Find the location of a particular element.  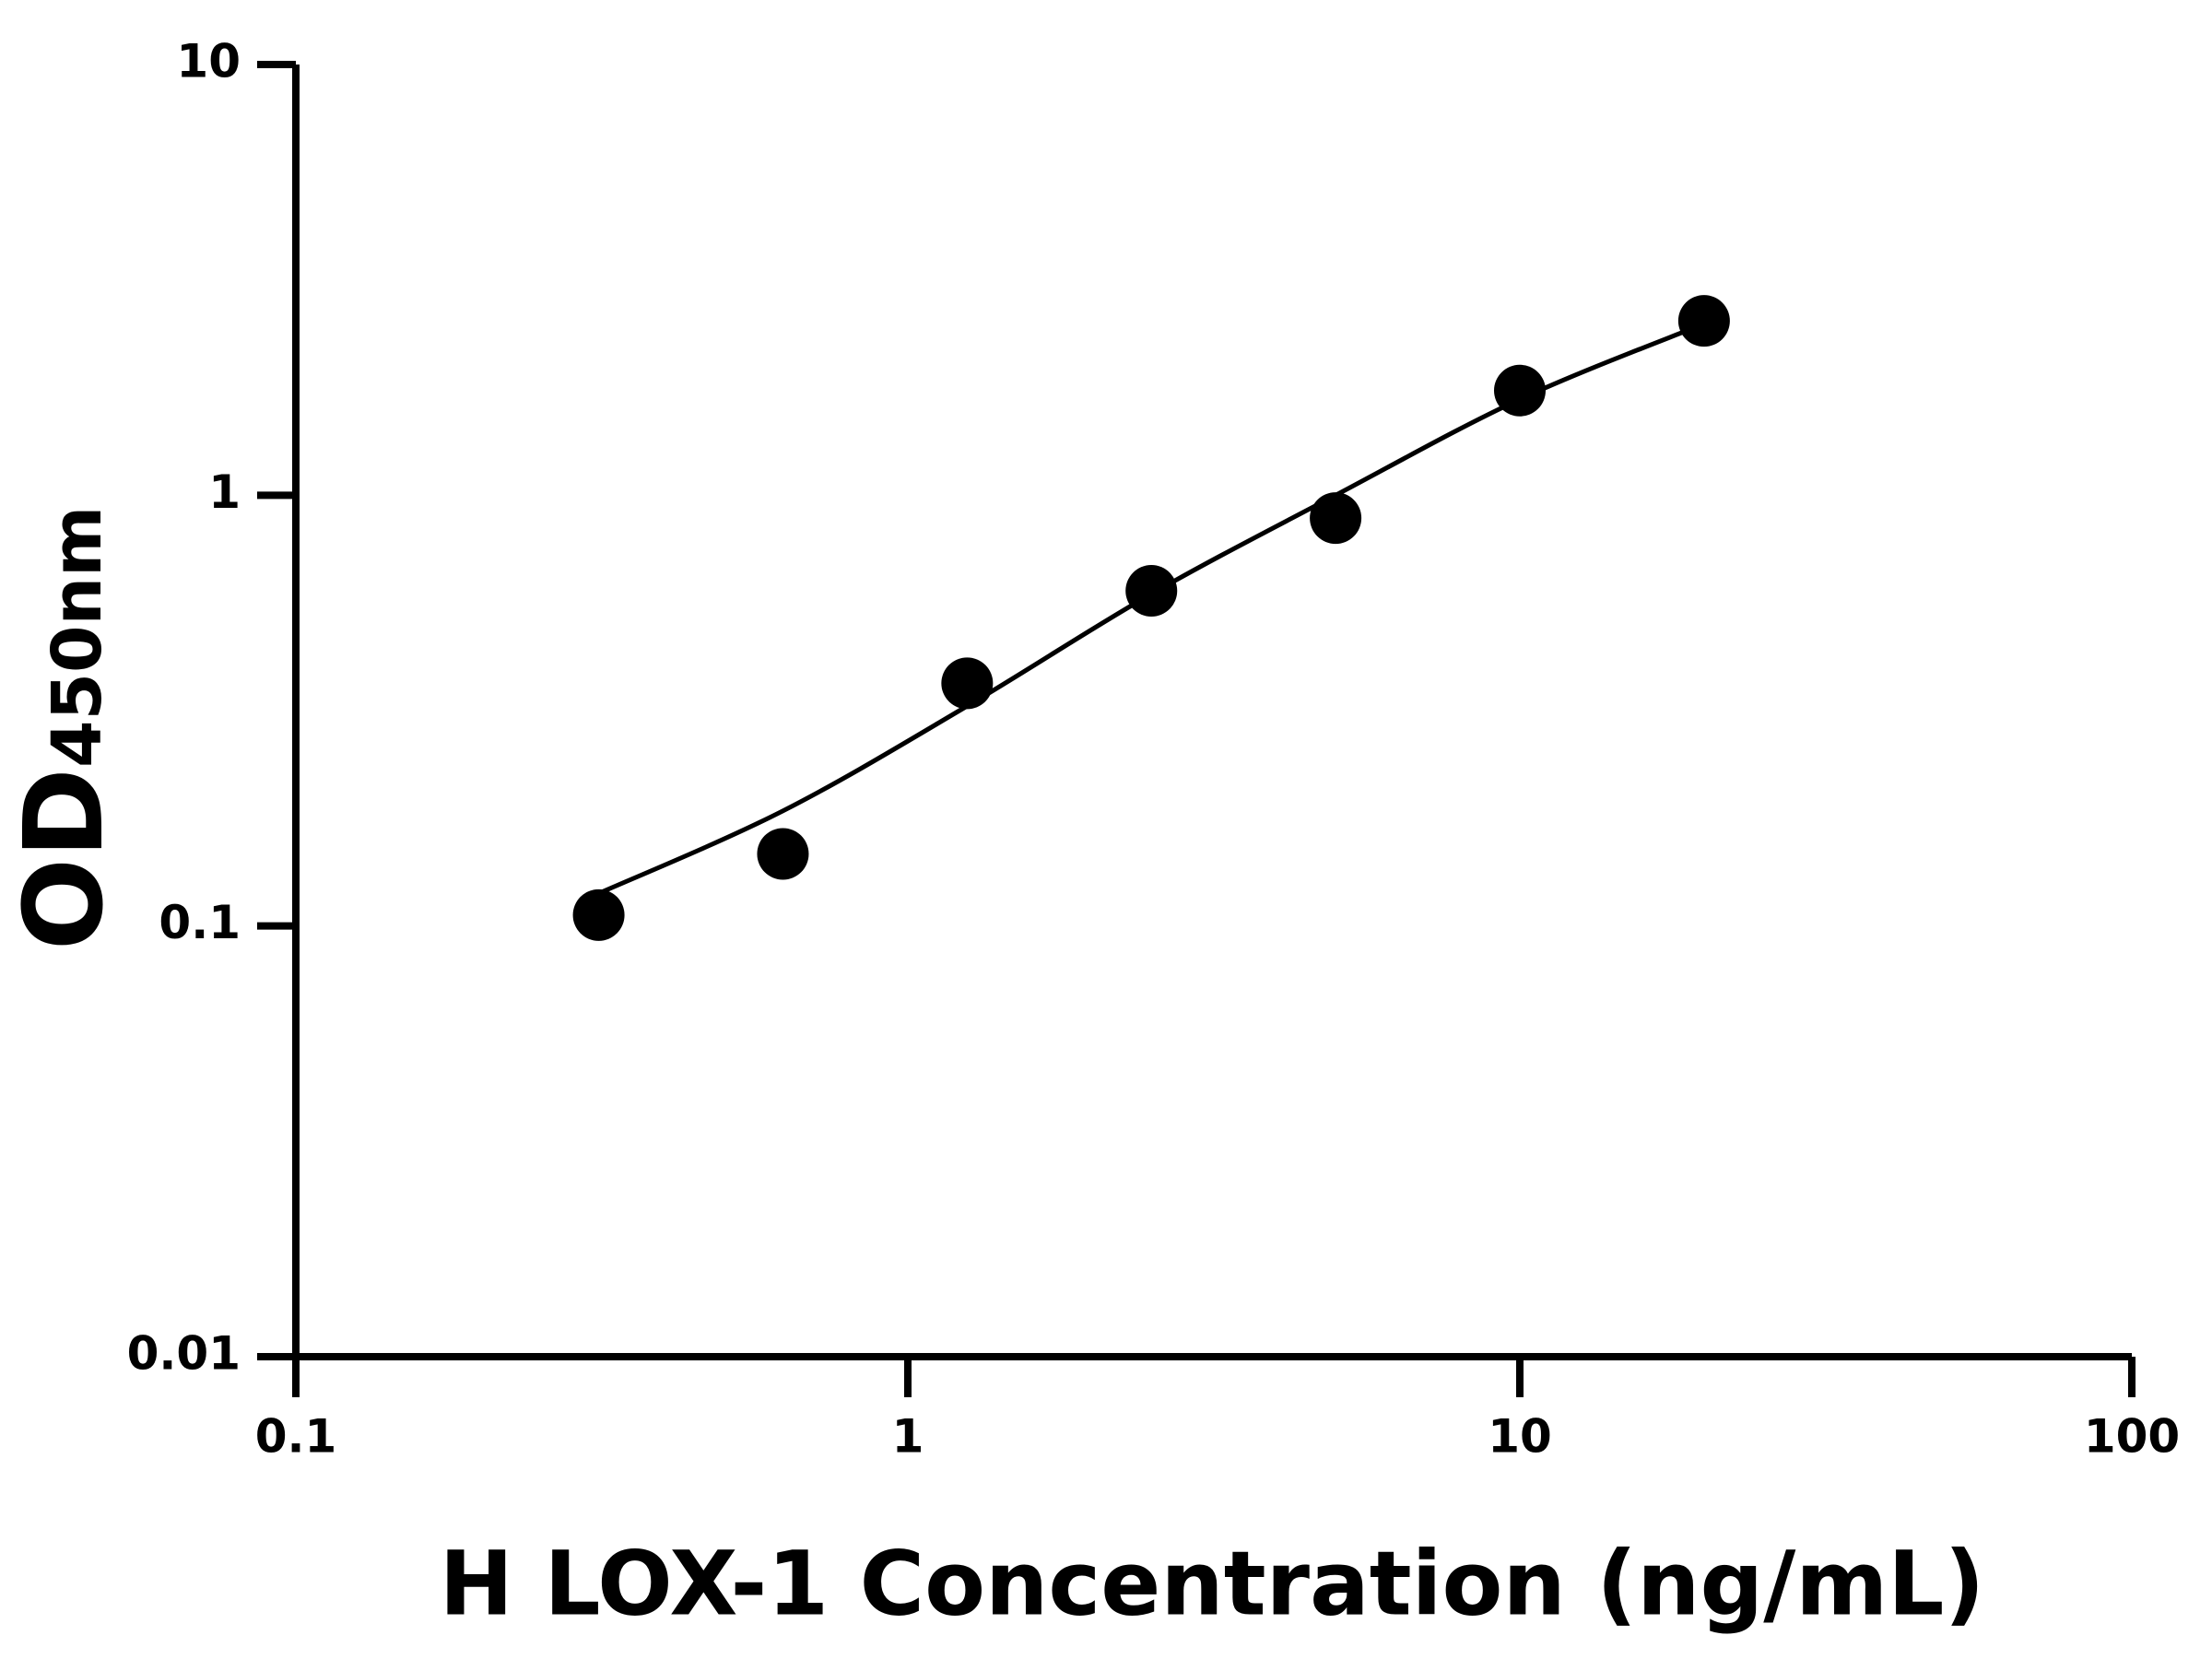

y-tick-label: 0.1 is located at coordinates (200, 922).